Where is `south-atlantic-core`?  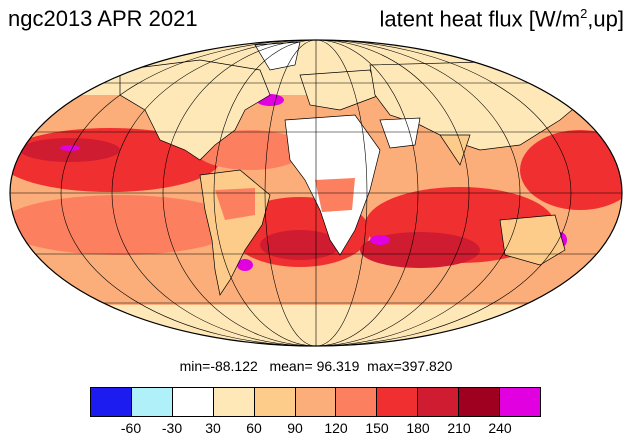
south-atlantic-core is located at coordinates (300, 245).